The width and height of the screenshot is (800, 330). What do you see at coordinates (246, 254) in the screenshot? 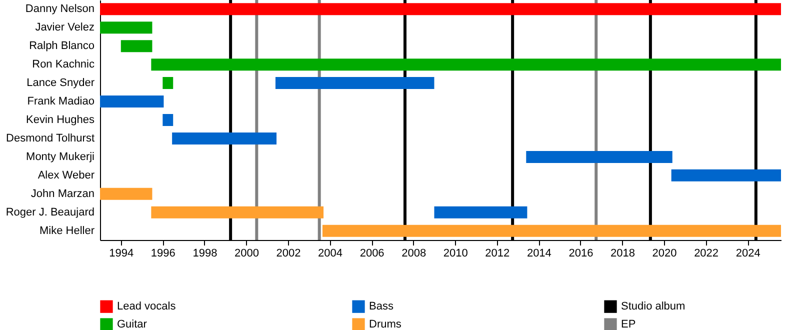
I see `x-tick-label: 2000` at bounding box center [246, 254].